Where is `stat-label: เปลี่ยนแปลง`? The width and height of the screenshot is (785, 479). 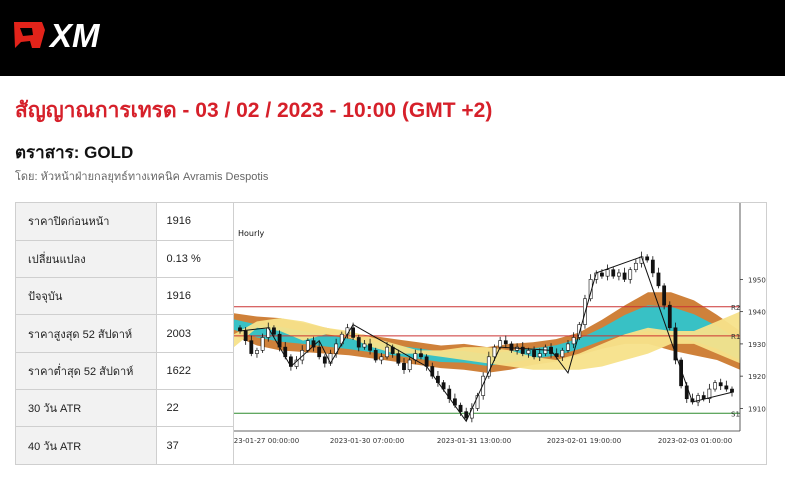
stat-label: เปลี่ยนแปลง is located at coordinates (86, 259).